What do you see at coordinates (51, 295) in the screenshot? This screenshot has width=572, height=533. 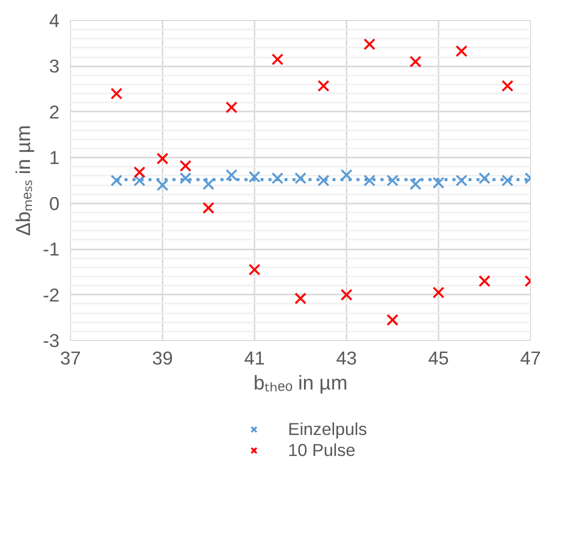 I see `y-tick-label: -2` at bounding box center [51, 295].